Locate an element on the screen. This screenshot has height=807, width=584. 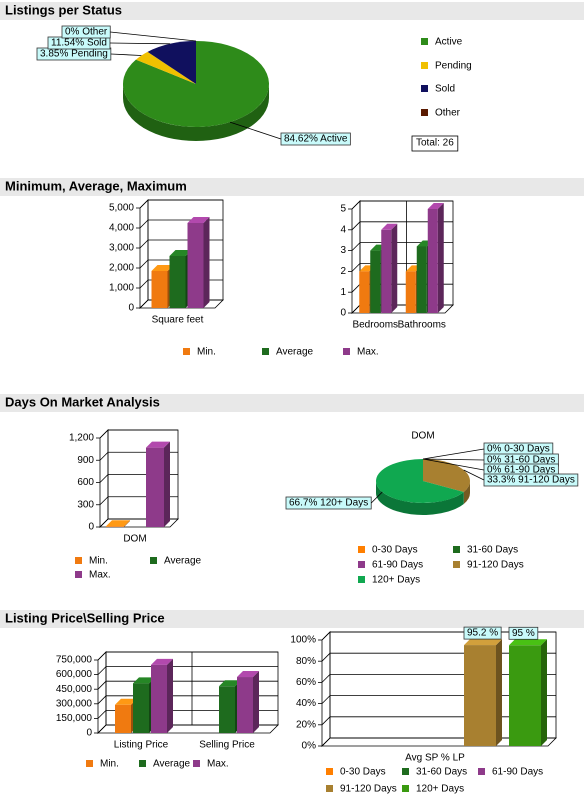
y-tick-label: 300,000 is located at coordinates (74, 703).